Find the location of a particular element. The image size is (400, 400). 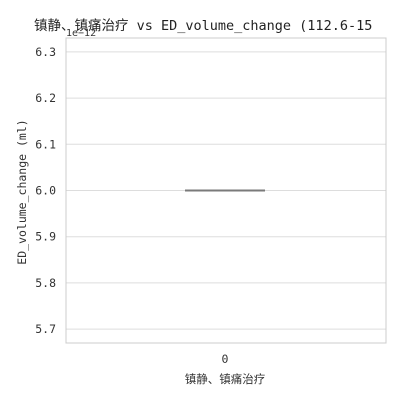

chart-title: 镇静、镇痛治疗 vs ED_volume_change (112.6-15 is located at coordinates (203, 25).